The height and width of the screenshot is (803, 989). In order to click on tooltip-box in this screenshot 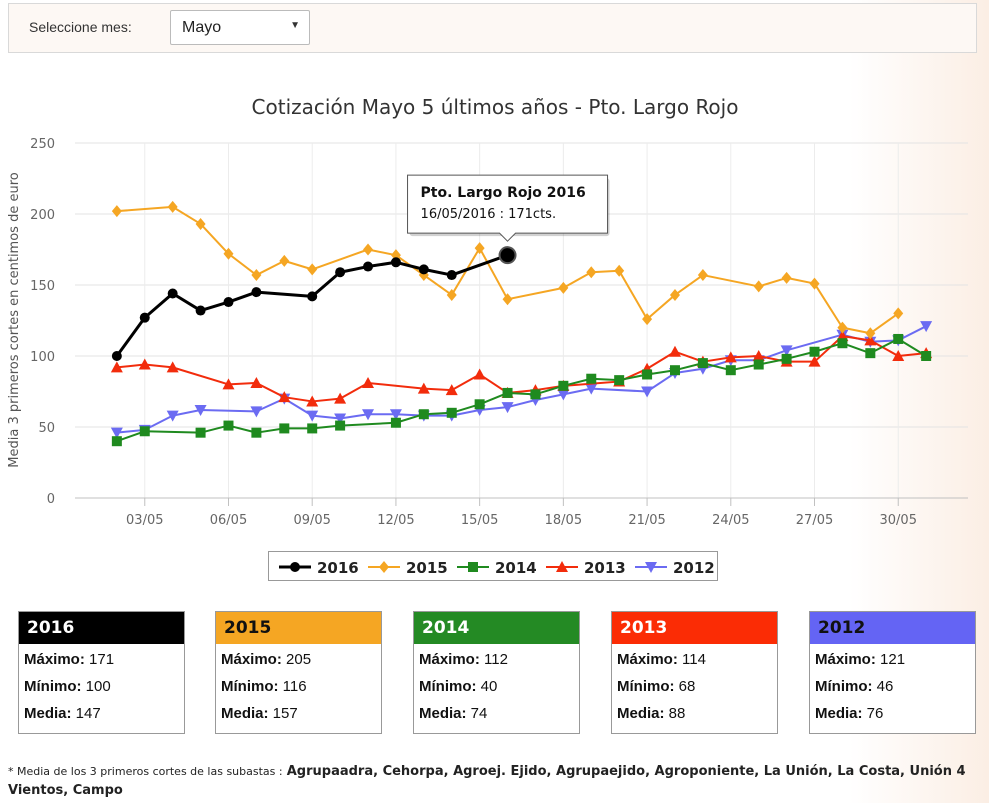, I will do `click(508, 208)`.